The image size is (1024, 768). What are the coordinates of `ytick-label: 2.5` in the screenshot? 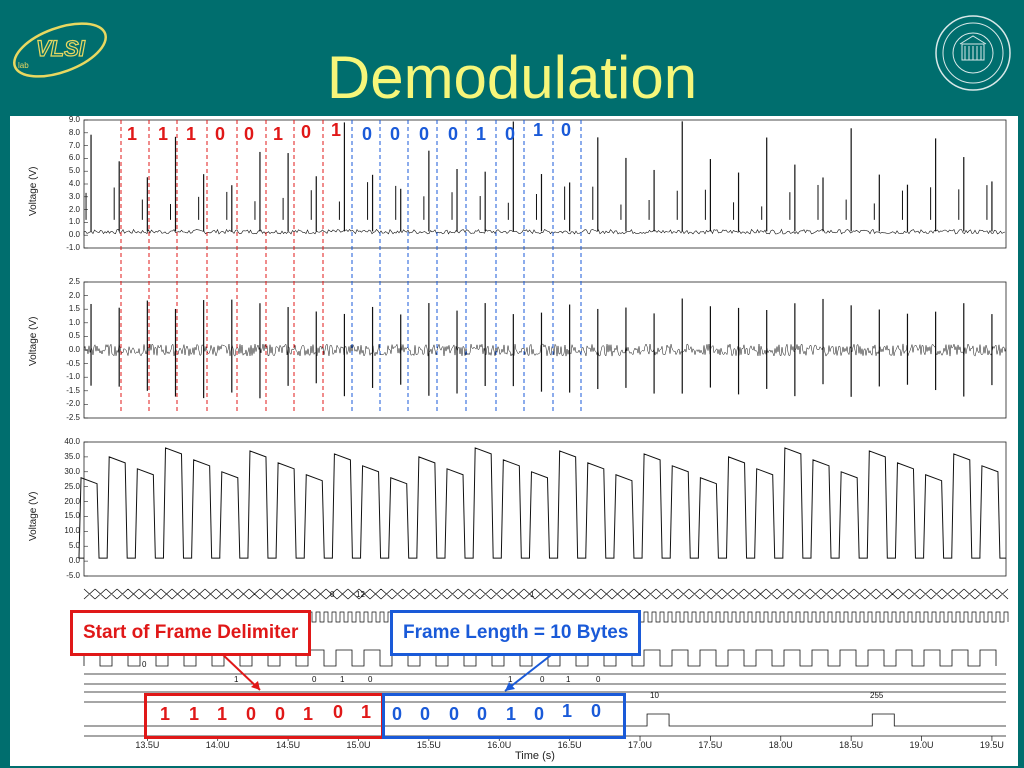 It's located at (74, 281).